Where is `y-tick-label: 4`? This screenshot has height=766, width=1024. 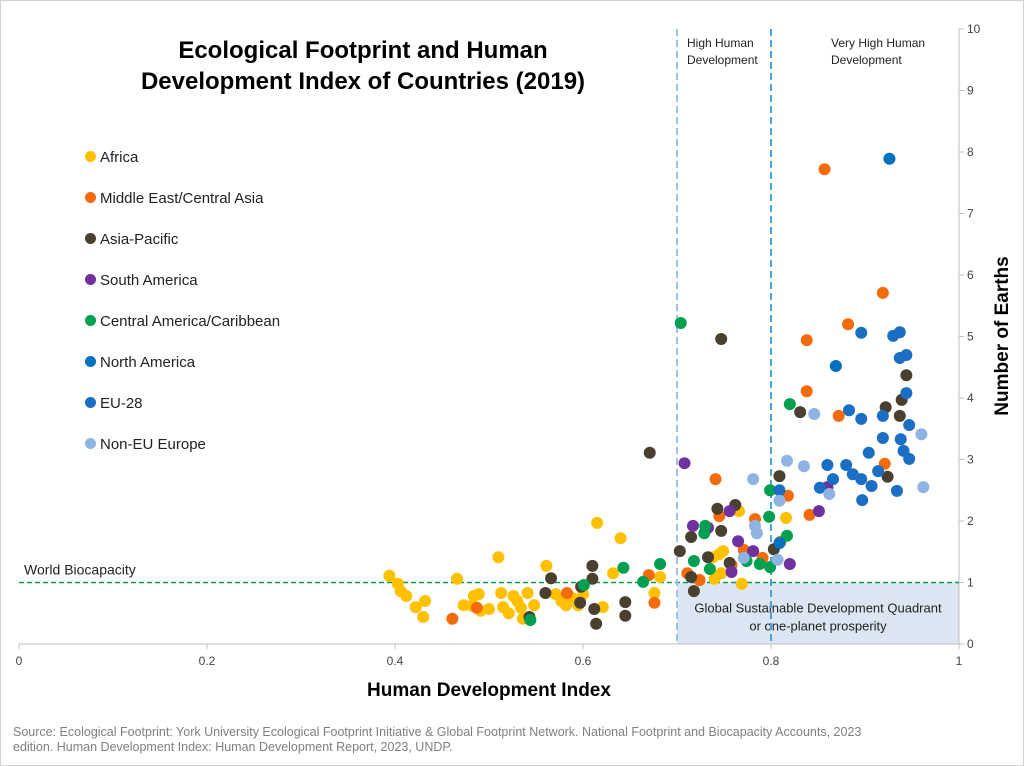 y-tick-label: 4 is located at coordinates (970, 398).